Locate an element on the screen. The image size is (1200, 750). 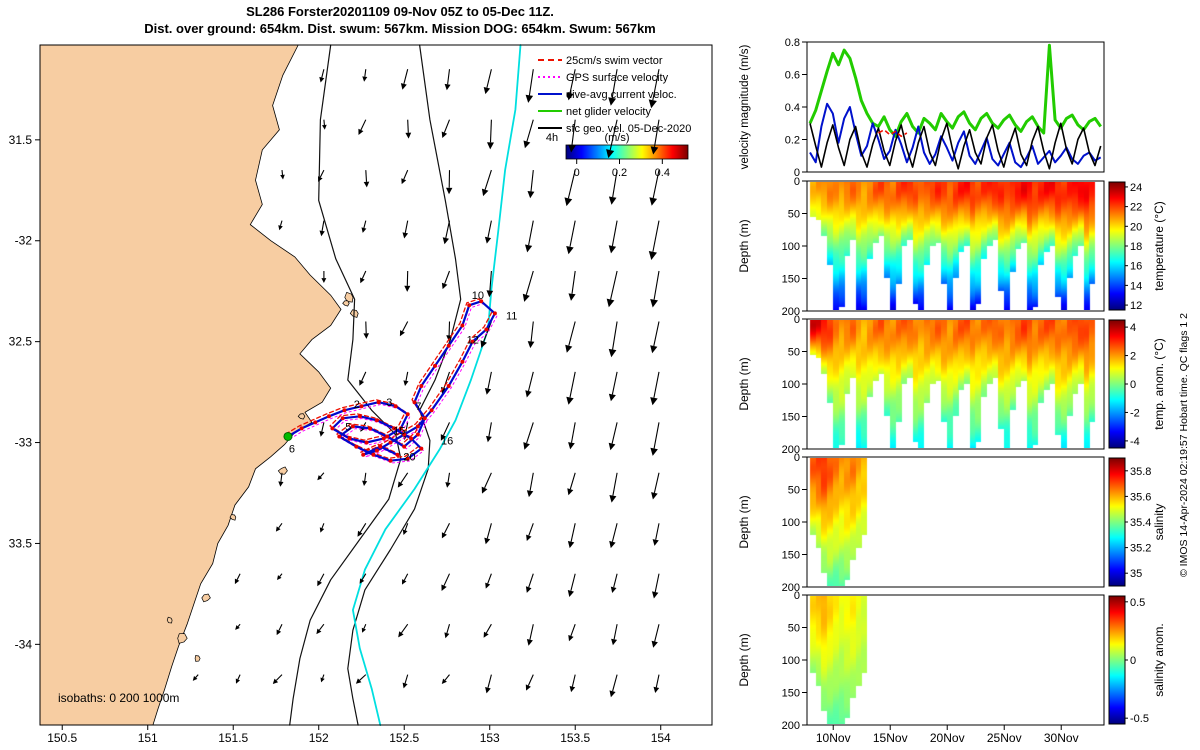
map-x-tick-label: 150.5 is located at coordinates (62, 738).